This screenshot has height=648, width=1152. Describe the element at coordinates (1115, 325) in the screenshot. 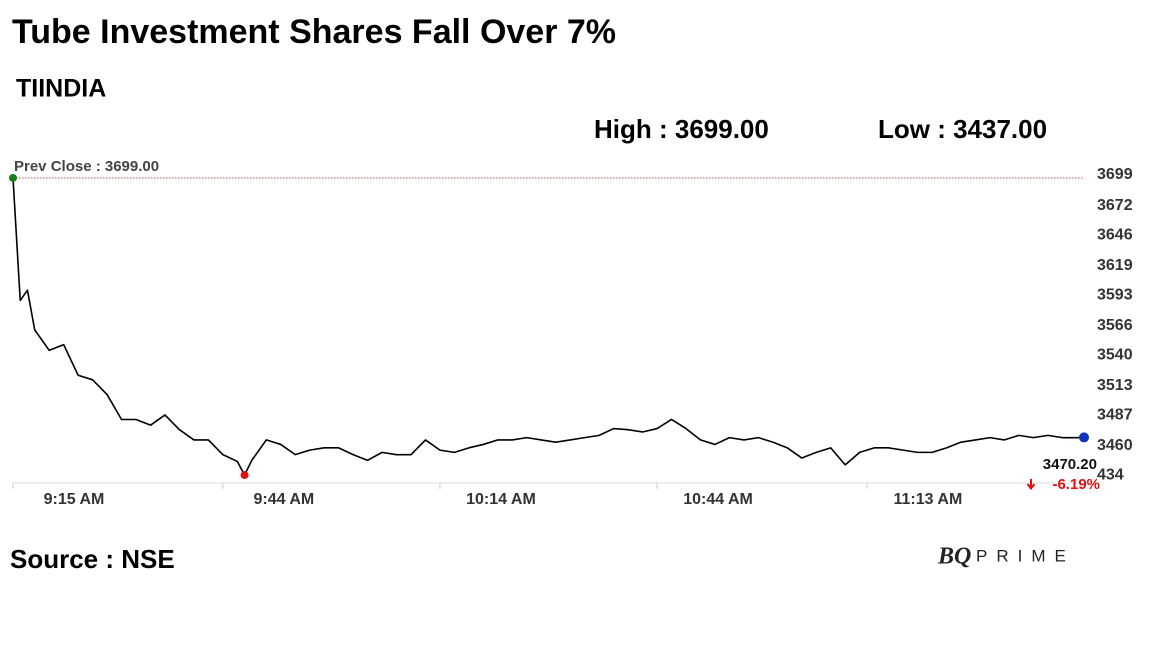

I see `y-tick-label: 3566` at that location.